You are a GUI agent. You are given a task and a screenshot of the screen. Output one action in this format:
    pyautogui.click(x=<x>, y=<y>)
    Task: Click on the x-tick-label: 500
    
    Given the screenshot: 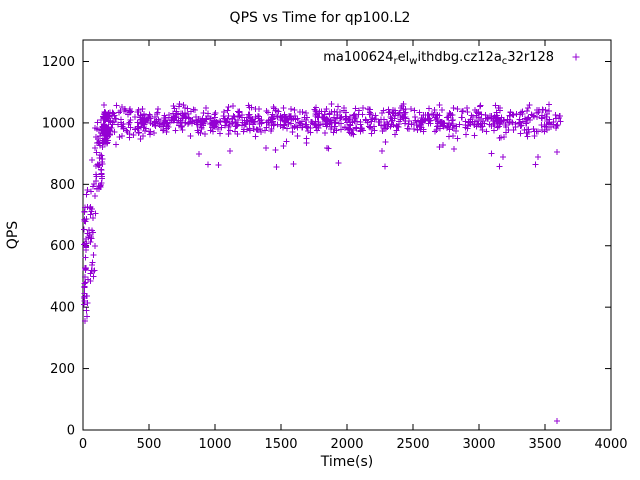 What is the action you would take?
    pyautogui.click(x=149, y=444)
    